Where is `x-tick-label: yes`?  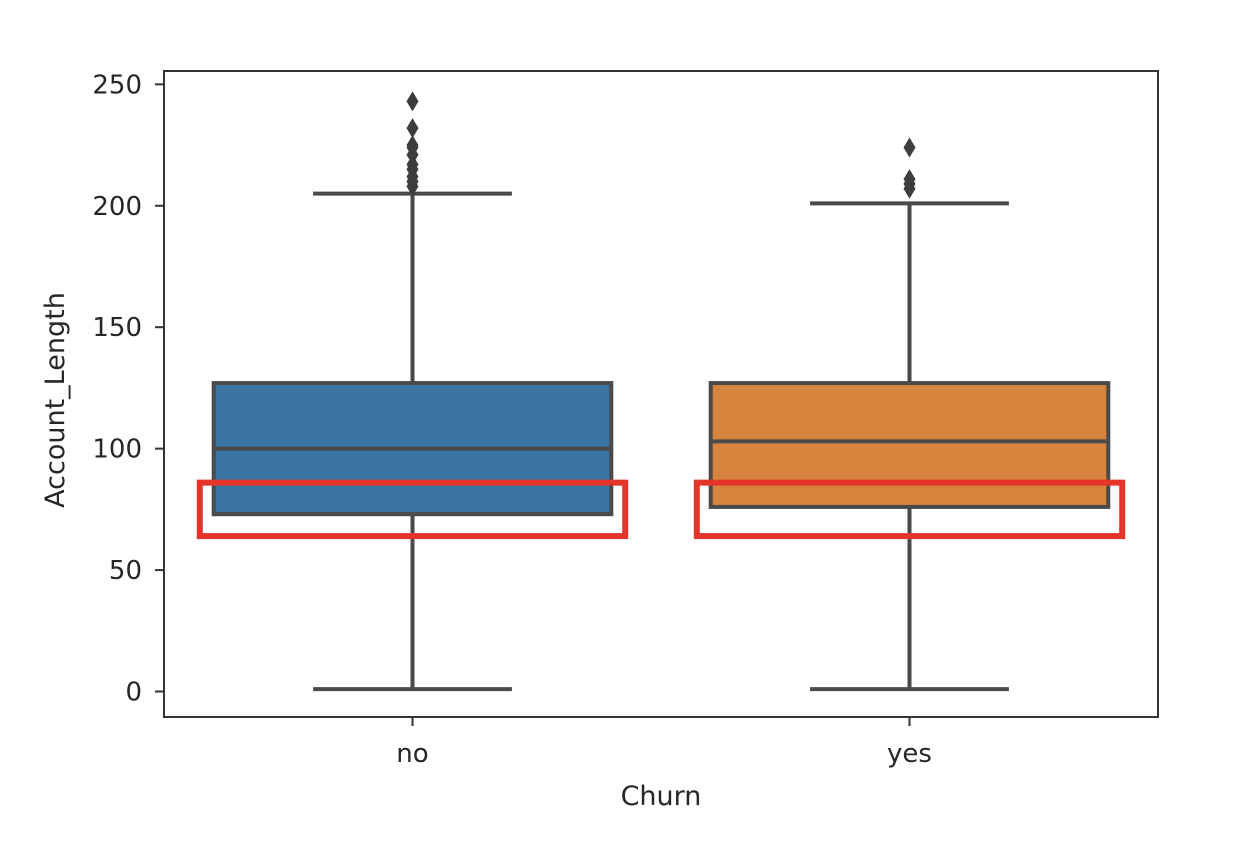
x-tick-label: yes is located at coordinates (909, 754).